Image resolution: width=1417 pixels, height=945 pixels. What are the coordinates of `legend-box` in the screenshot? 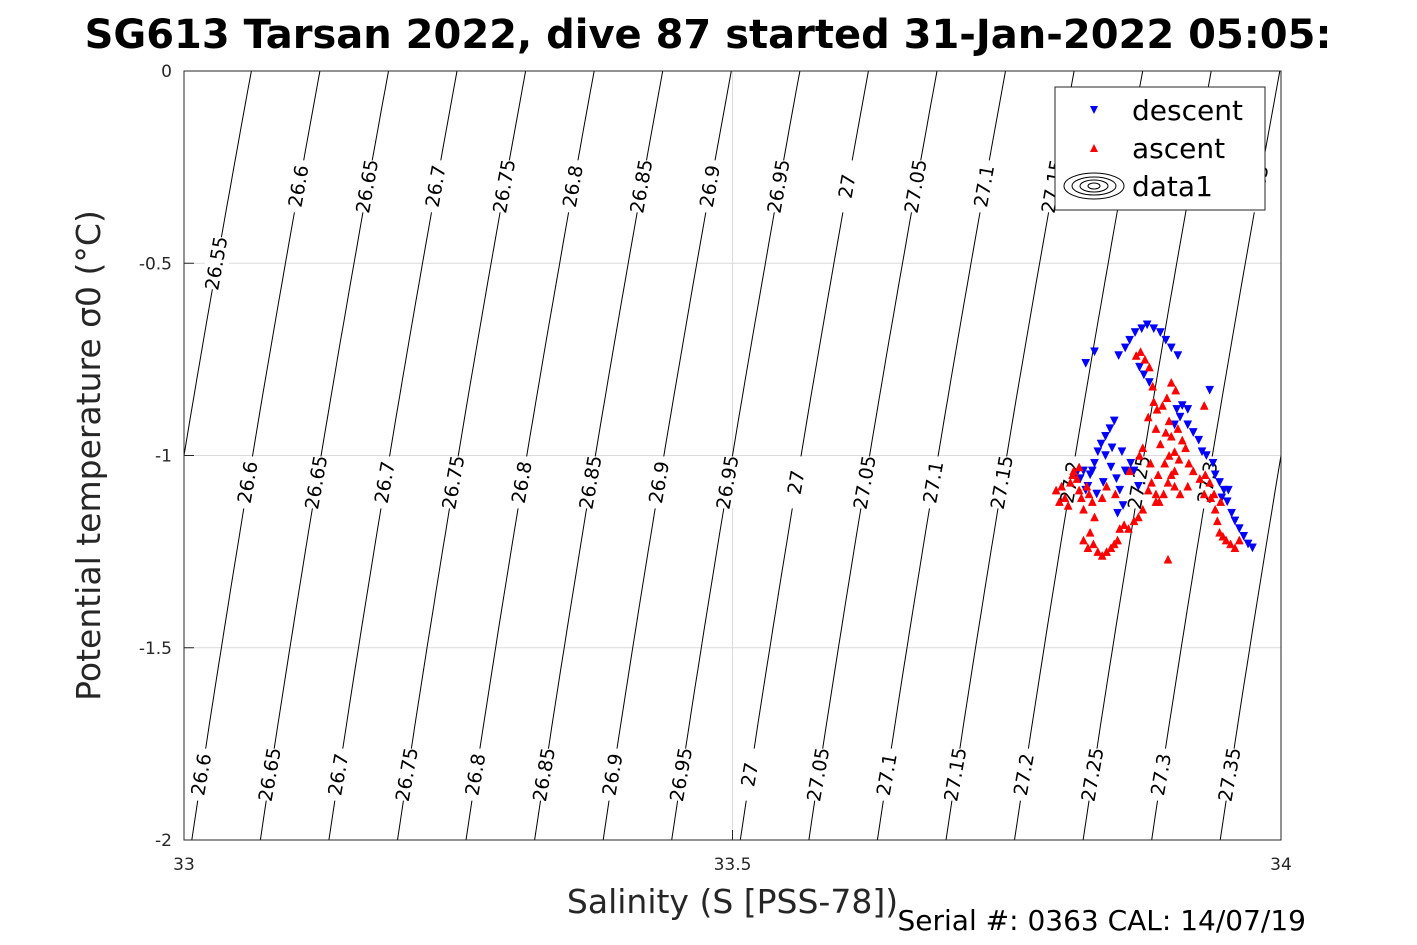 It's located at (1160, 148).